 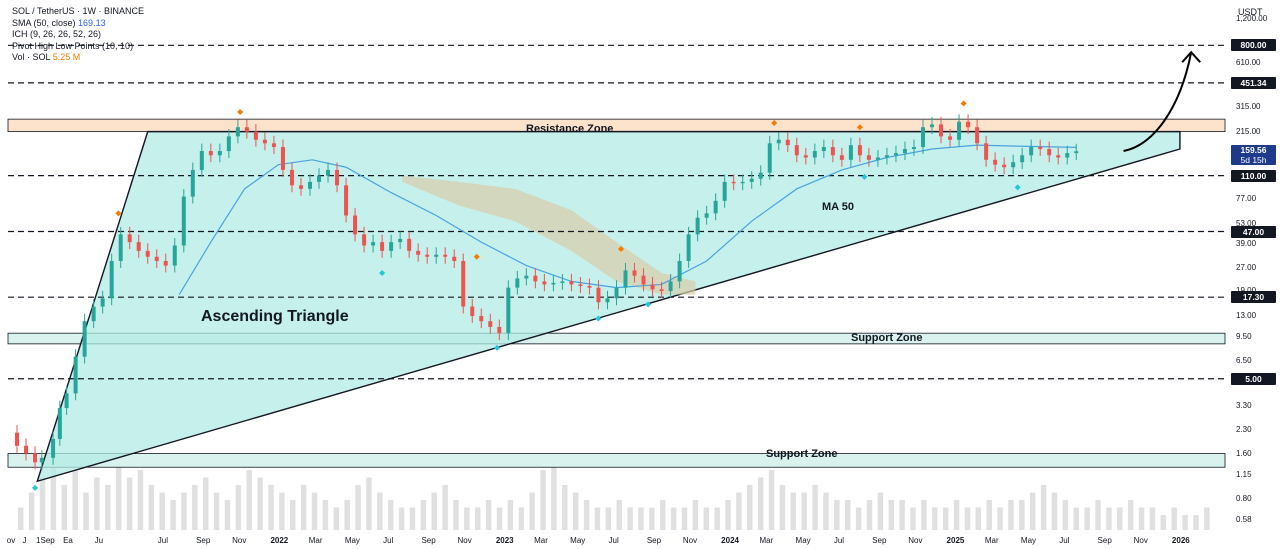 I want to click on y-tick-label: 1.15, so click(x=1244, y=475).